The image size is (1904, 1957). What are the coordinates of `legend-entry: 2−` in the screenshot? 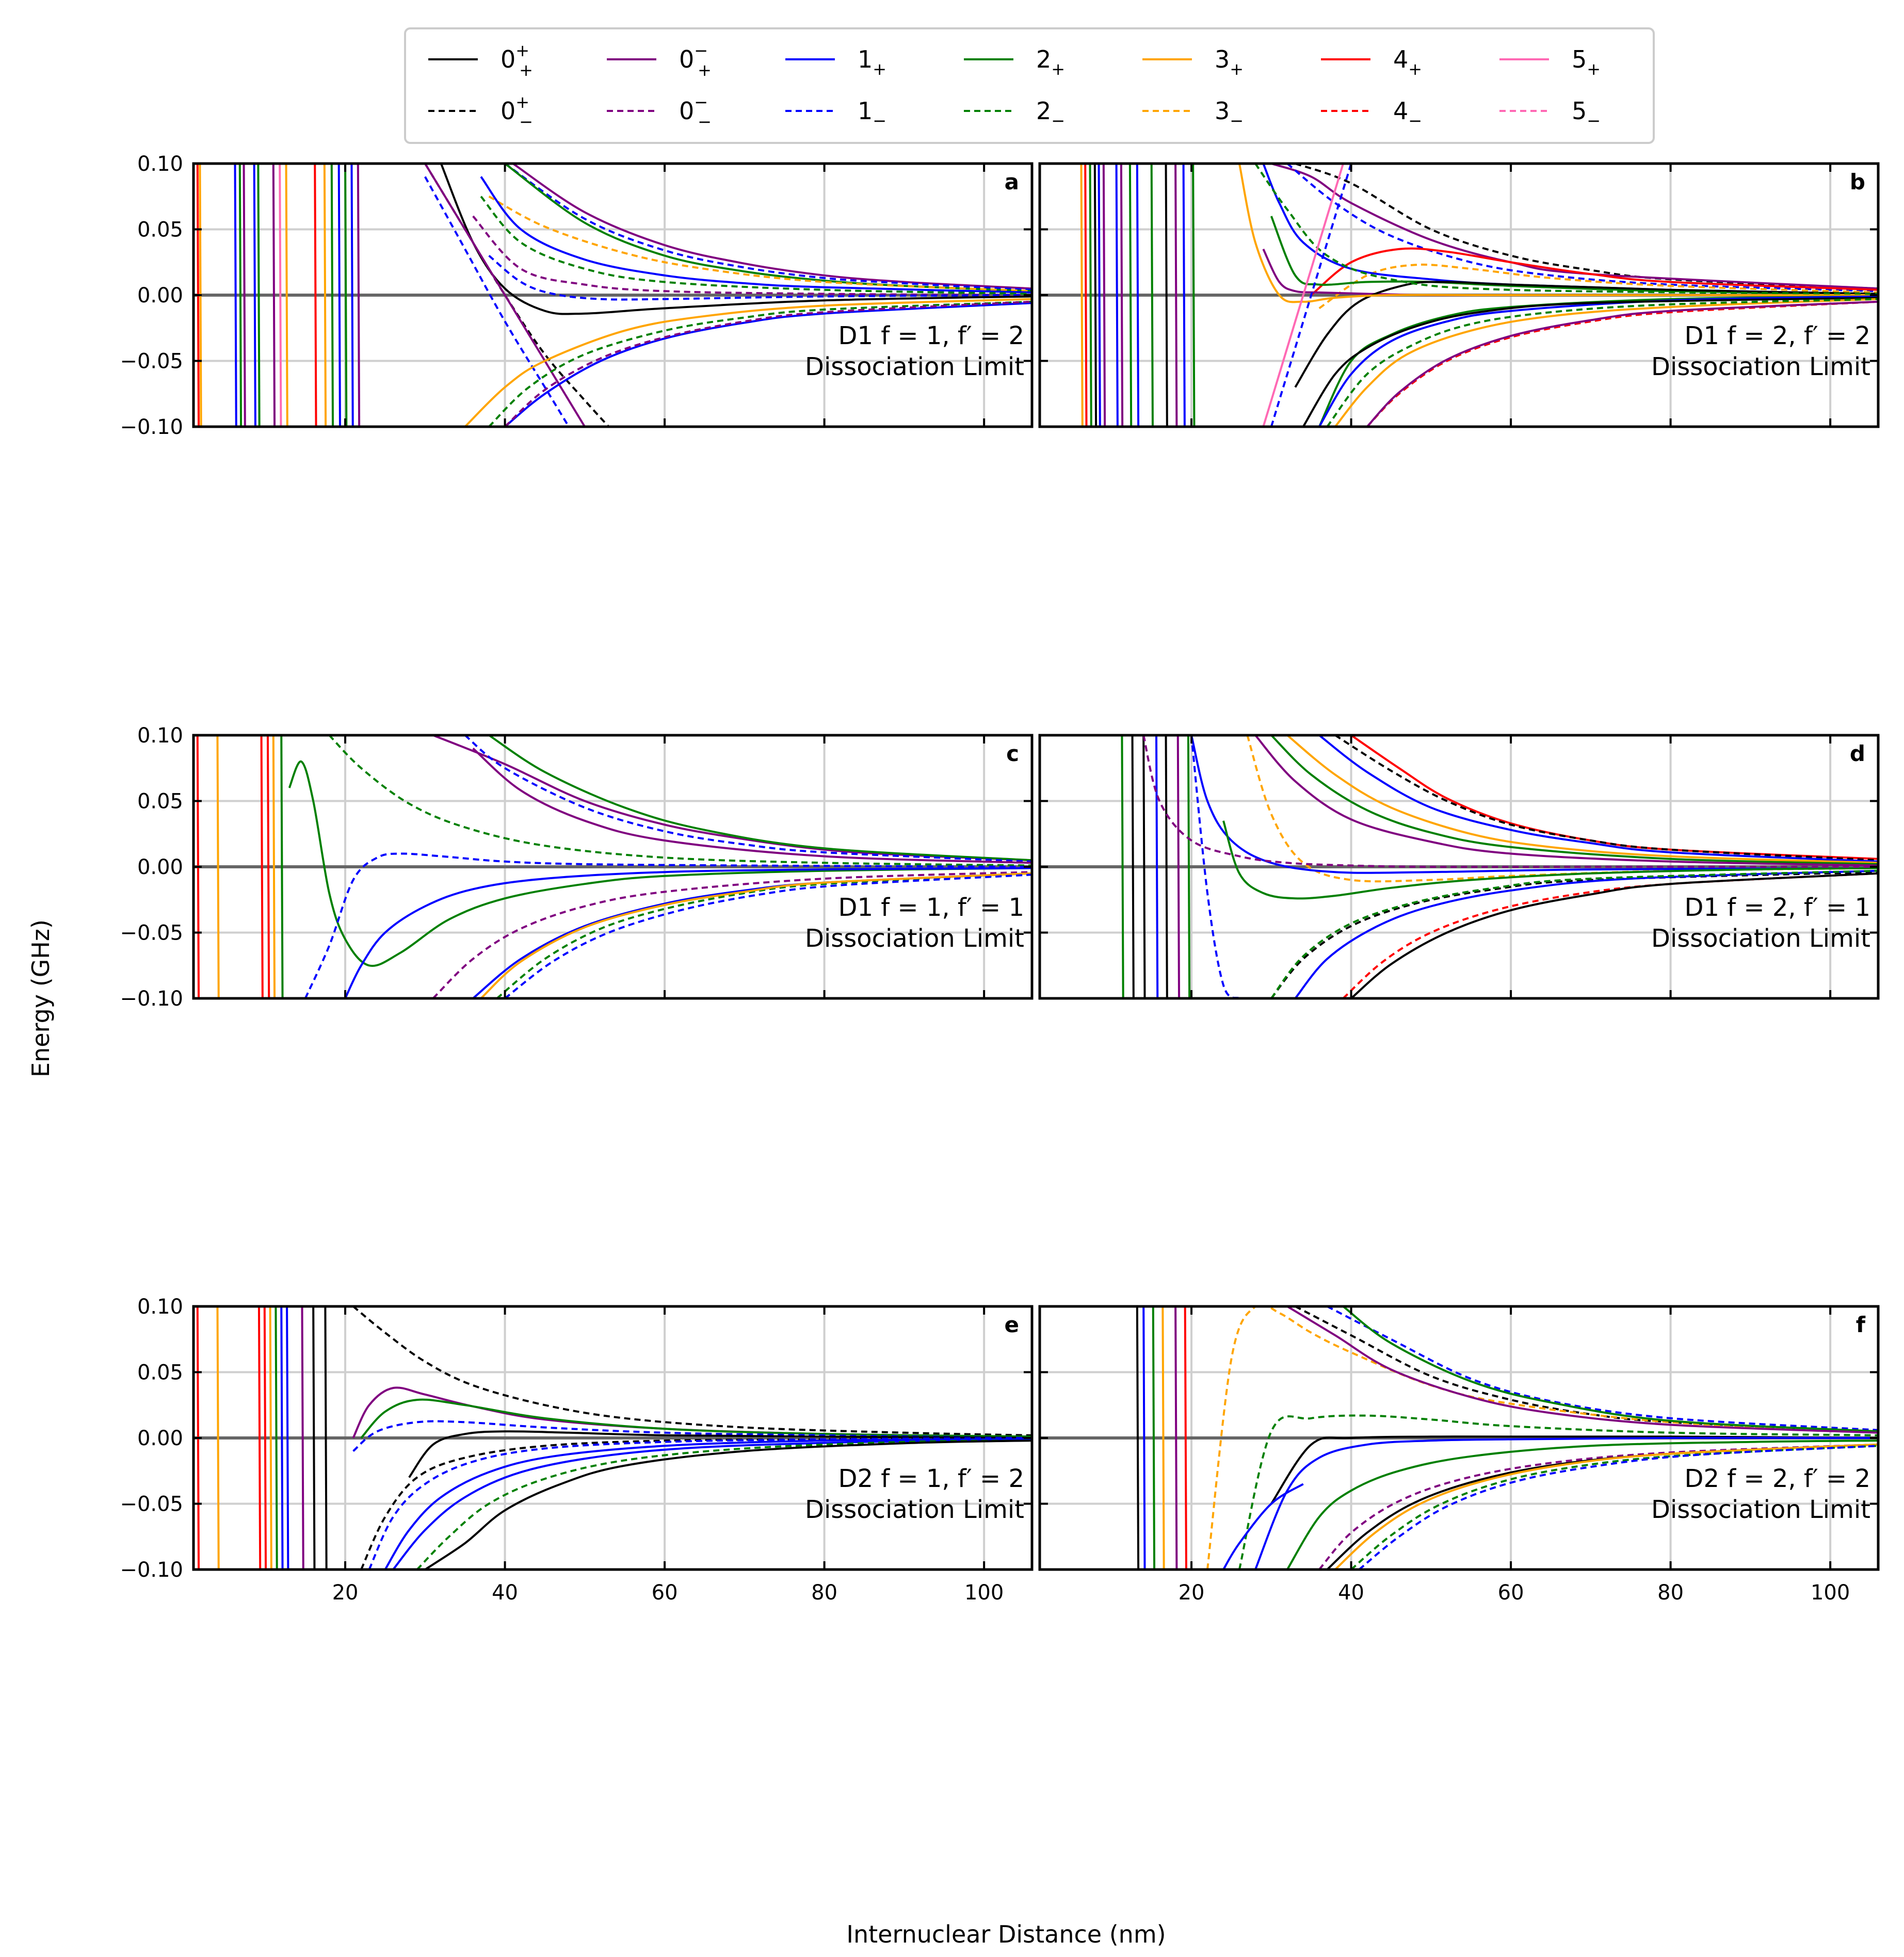 It's located at (1050, 114).